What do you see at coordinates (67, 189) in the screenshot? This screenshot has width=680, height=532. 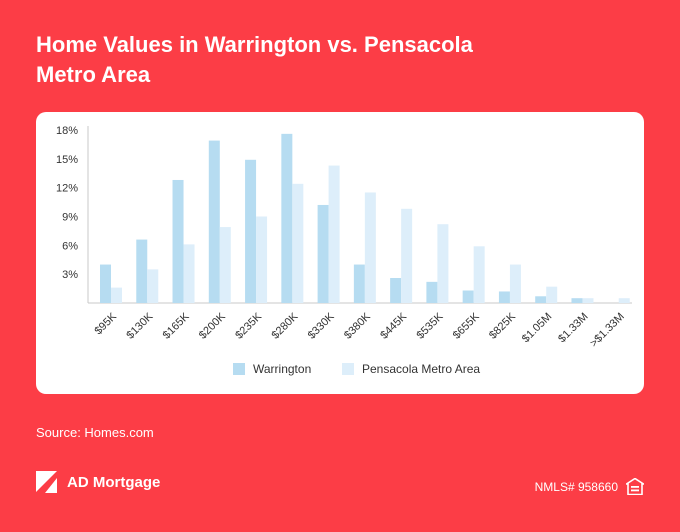 I see `y-tick-label: 12%` at bounding box center [67, 189].